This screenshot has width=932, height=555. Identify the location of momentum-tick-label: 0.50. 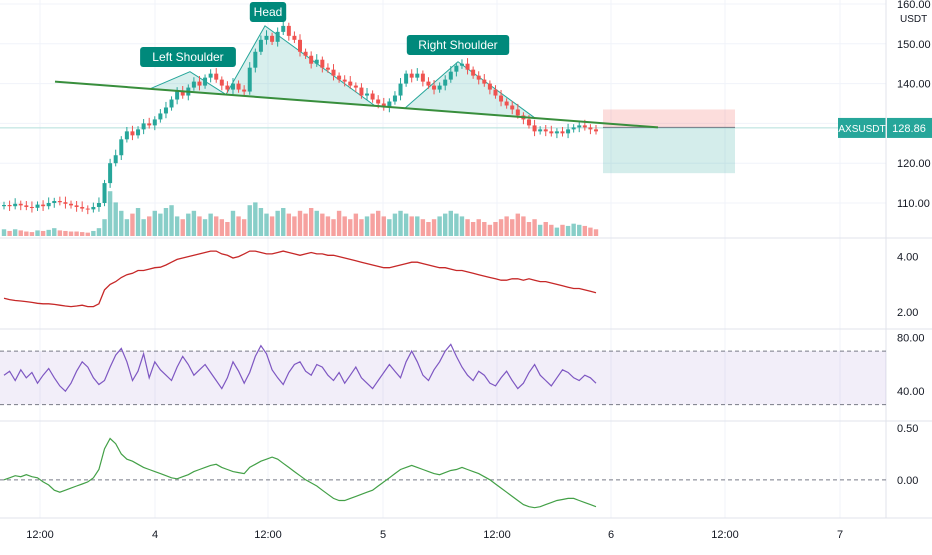
(907, 429).